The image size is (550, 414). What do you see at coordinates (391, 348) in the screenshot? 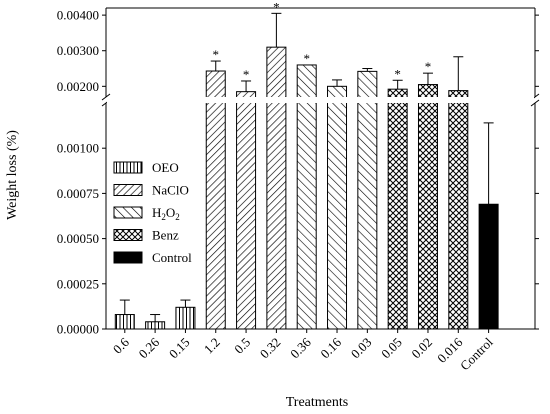
I see `x-tick-label: 0.05` at bounding box center [391, 348].